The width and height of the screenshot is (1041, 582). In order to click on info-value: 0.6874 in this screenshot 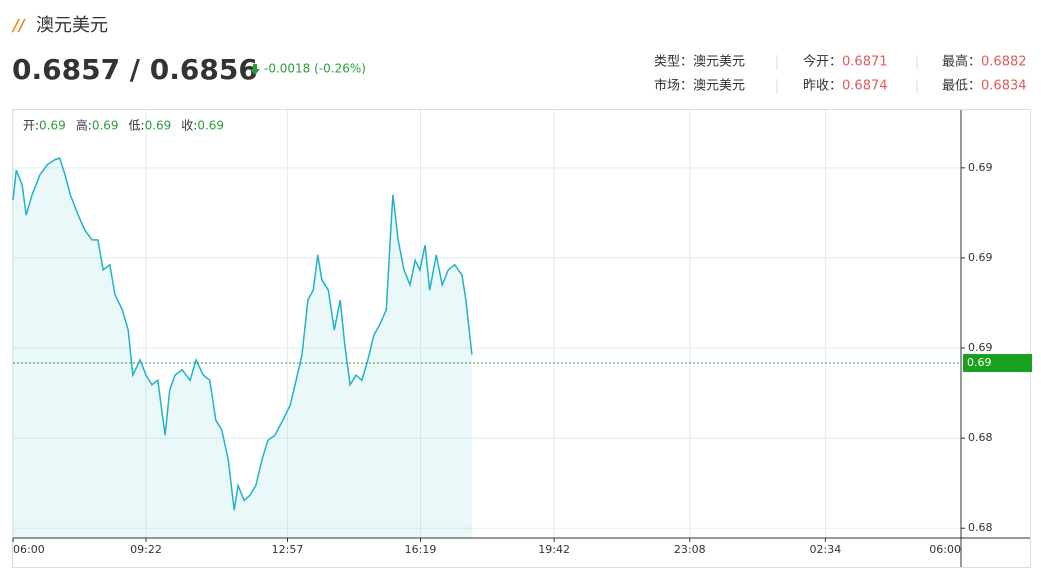, I will do `click(865, 86)`.